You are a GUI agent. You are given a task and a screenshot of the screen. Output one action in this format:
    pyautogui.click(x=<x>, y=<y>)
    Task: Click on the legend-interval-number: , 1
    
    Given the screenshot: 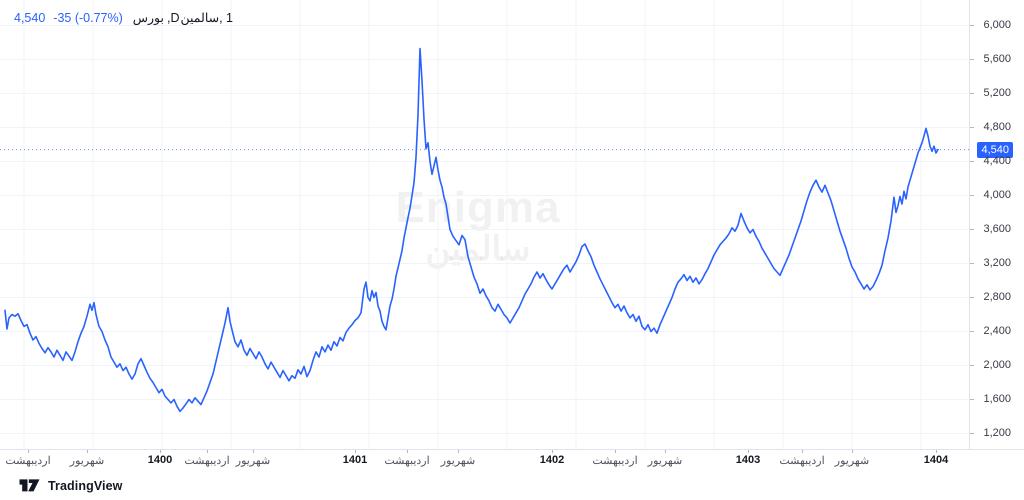 What is the action you would take?
    pyautogui.click(x=226, y=18)
    